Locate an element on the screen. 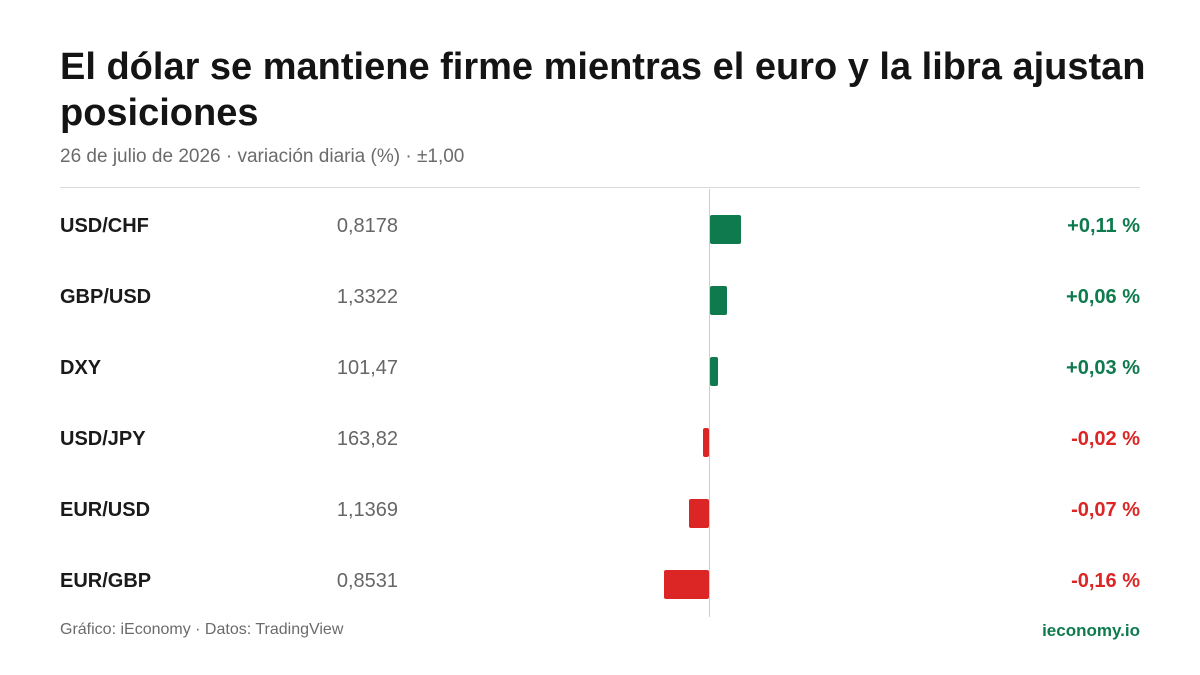 This screenshot has width=1200, height=675. pair-label: USD/CHF is located at coordinates (104, 226).